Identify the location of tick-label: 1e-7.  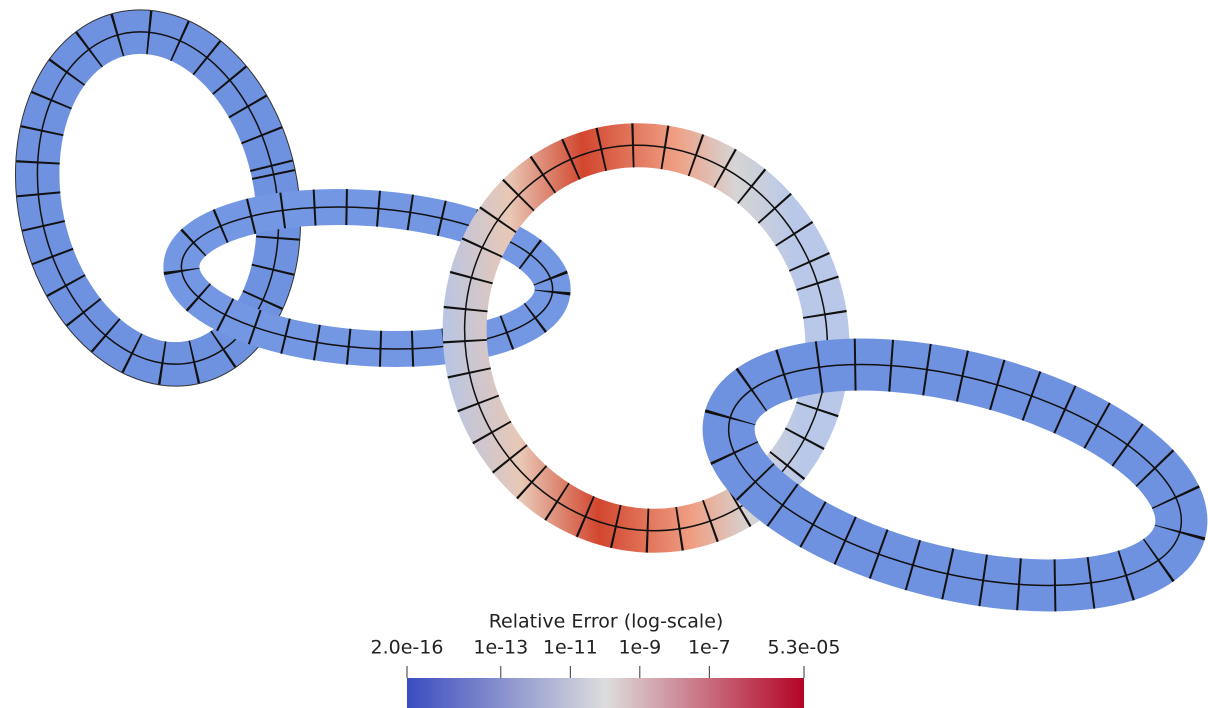
(709, 648).